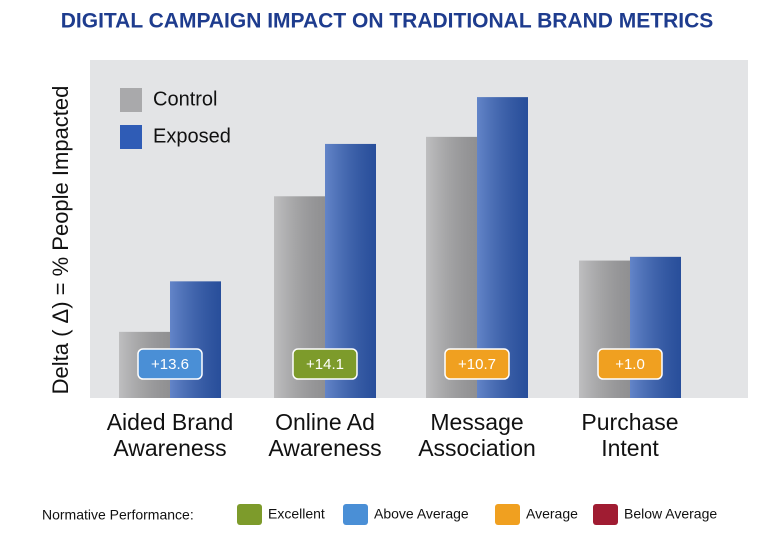 The image size is (775, 535). I want to click on delta-label: +13.6, so click(170, 364).